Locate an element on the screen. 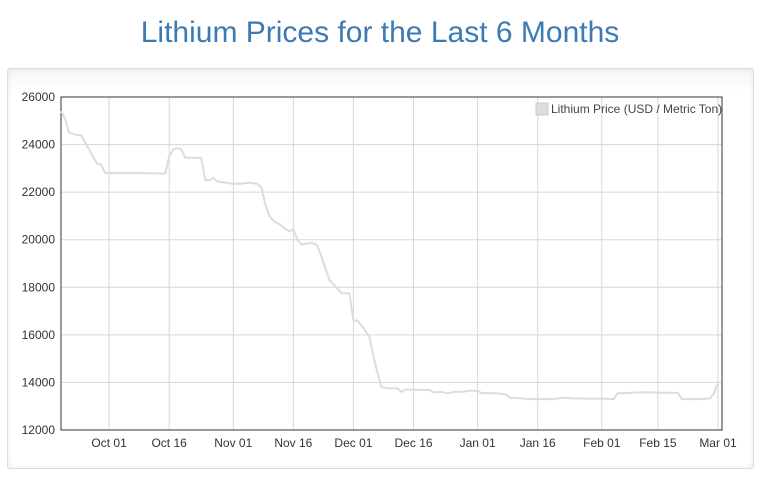 The image size is (775, 480). x-tick-label: Feb 01 is located at coordinates (602, 443).